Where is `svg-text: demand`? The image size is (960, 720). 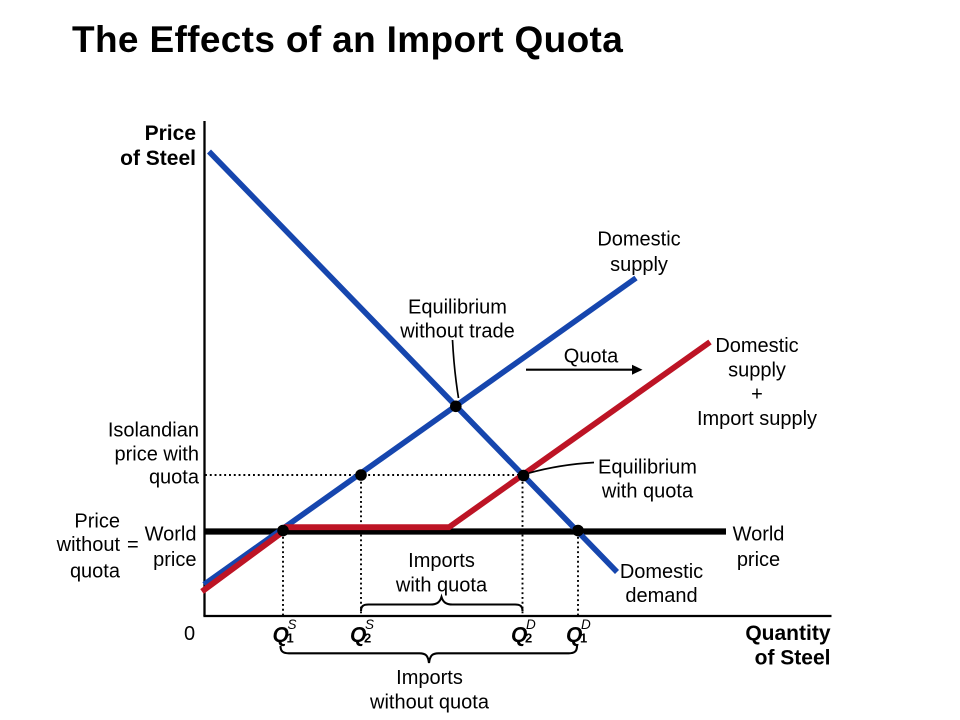
svg-text: demand is located at coordinates (661, 596).